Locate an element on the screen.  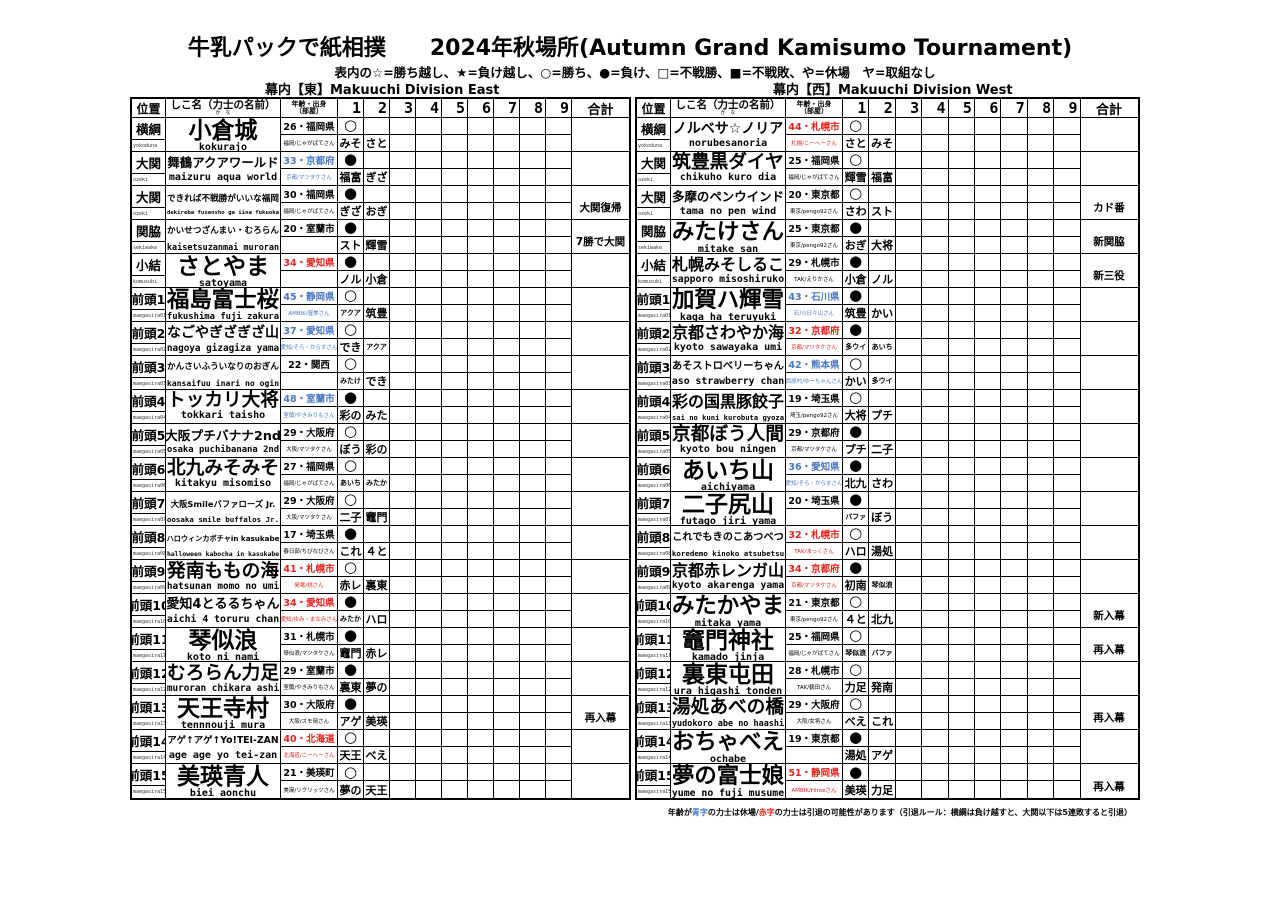
bout-day-2: アクア is located at coordinates (377, 338).